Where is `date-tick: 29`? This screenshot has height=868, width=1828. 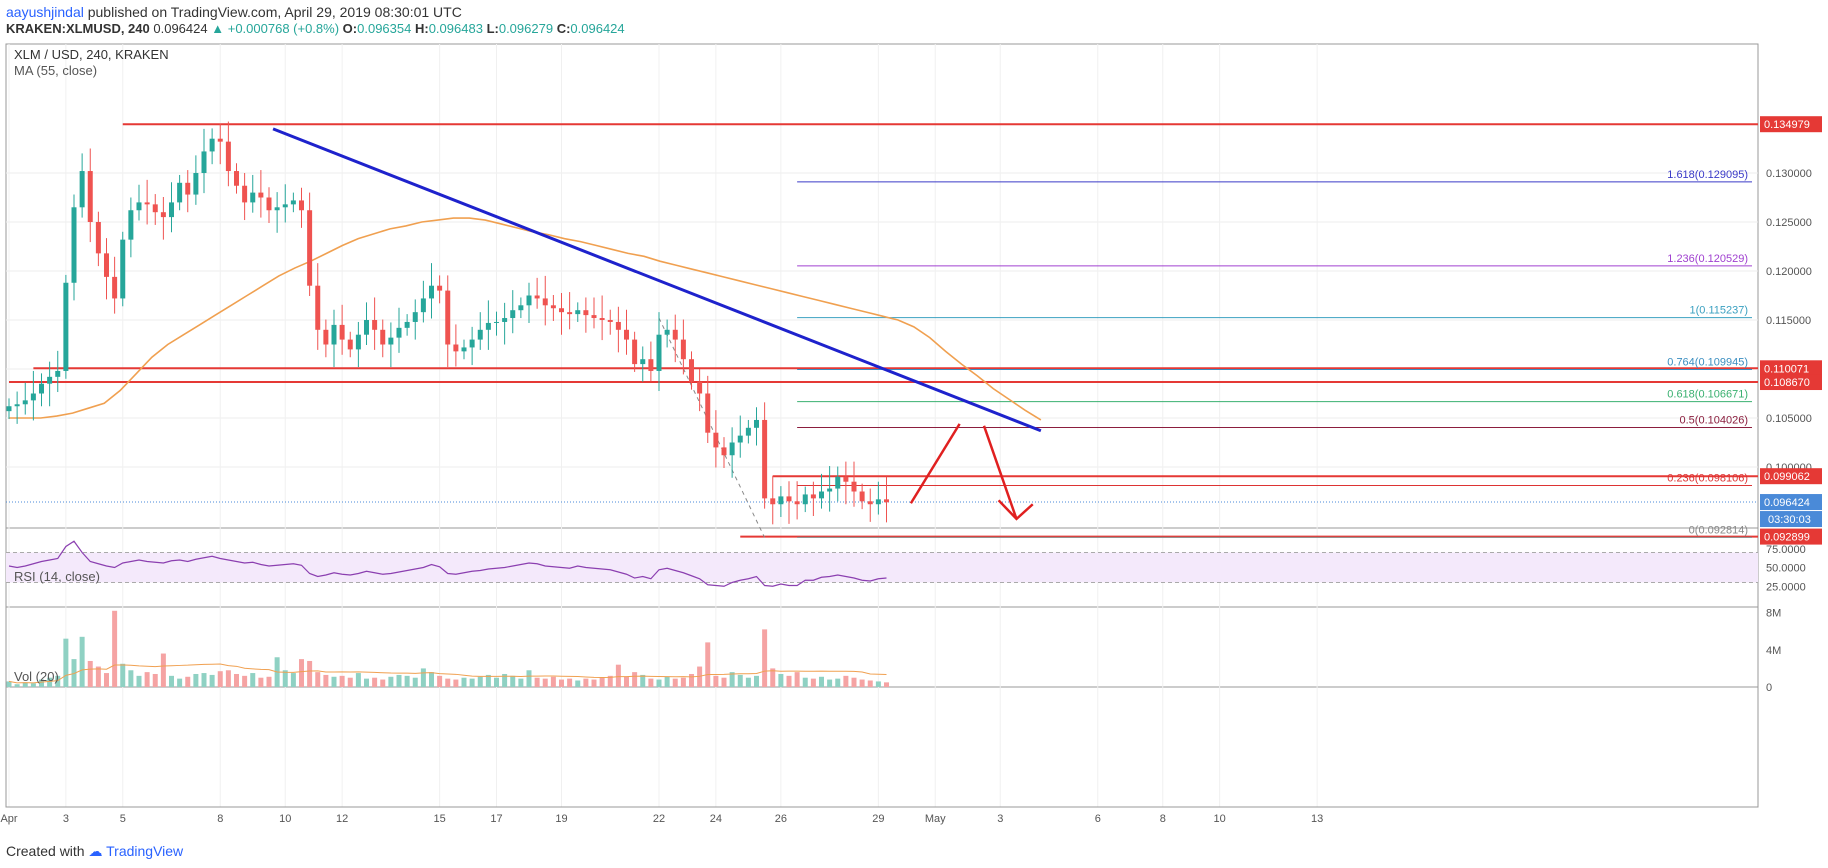
date-tick: 29 is located at coordinates (878, 819).